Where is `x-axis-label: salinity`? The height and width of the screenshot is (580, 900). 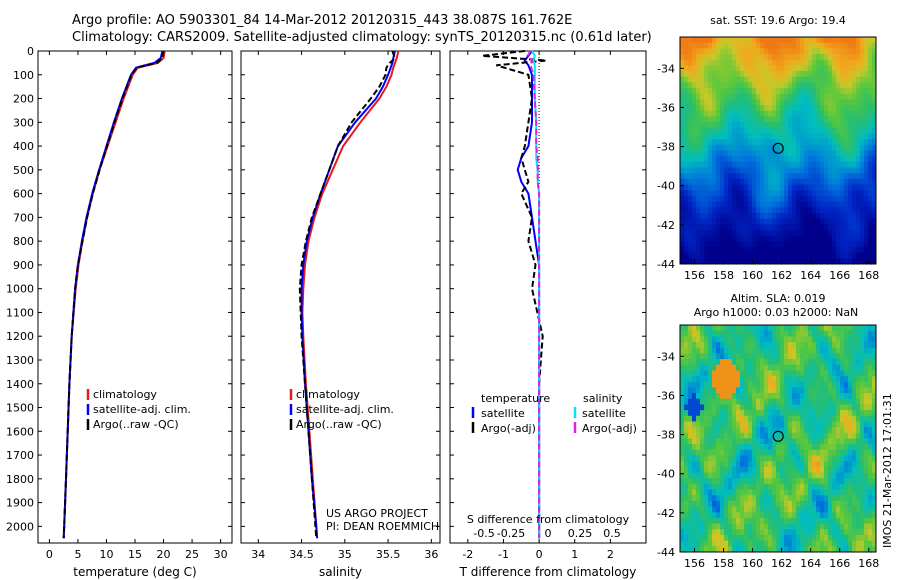
x-axis-label: salinity is located at coordinates (340, 572).